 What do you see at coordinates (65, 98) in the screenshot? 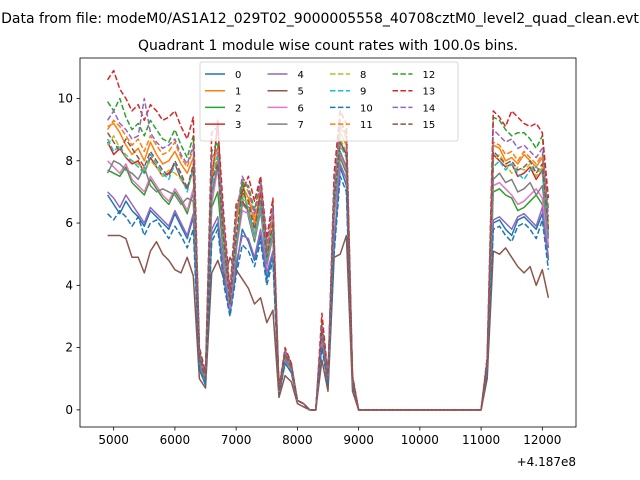
I see `y-tick-label: 10` at bounding box center [65, 98].